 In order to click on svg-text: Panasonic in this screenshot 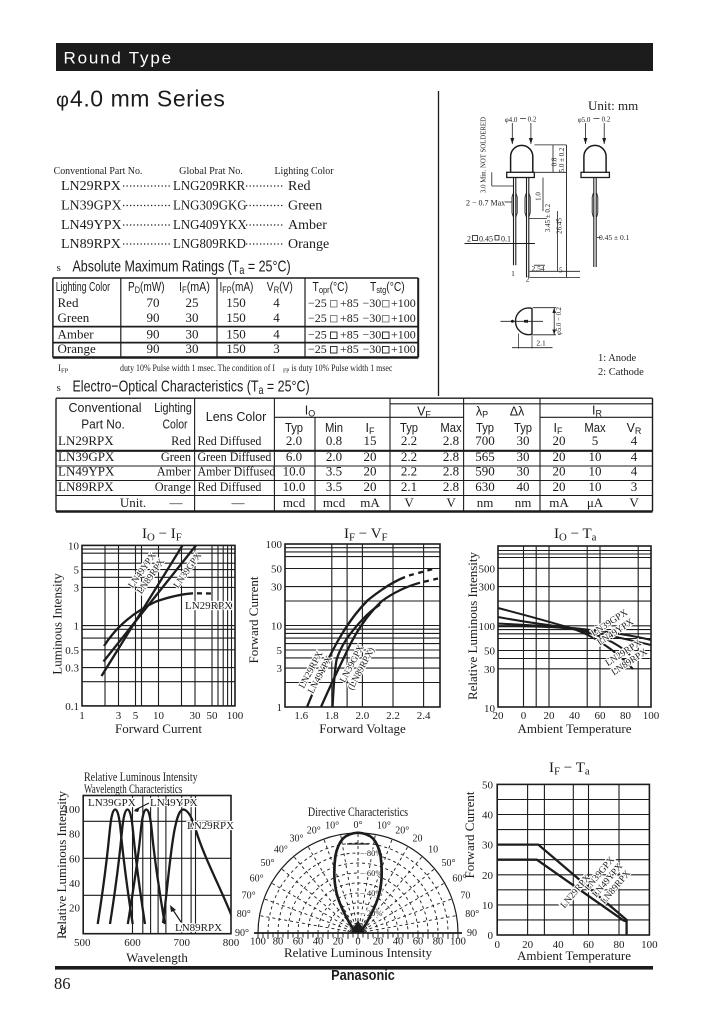, I will do `click(363, 974)`.